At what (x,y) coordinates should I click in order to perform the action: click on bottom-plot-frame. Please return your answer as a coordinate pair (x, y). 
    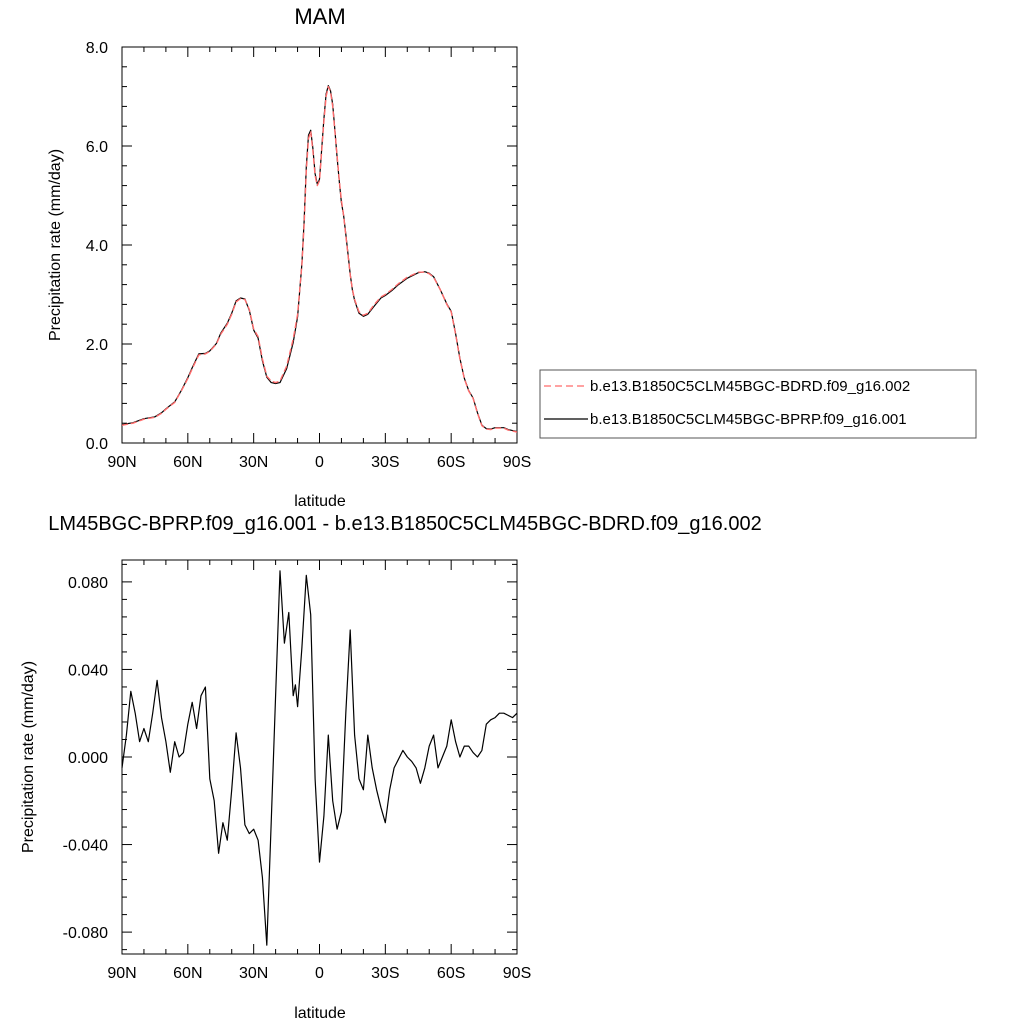
    Looking at the image, I should click on (319, 757).